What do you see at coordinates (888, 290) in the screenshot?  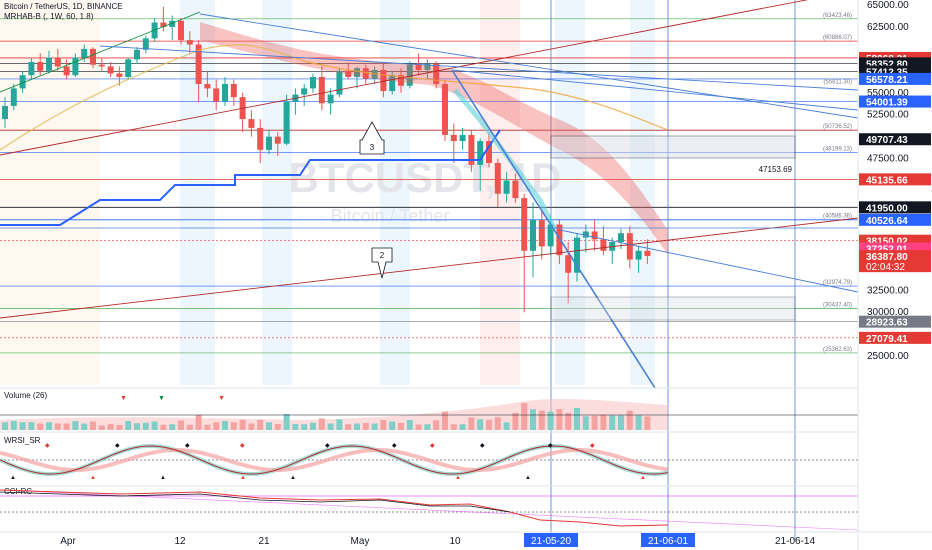 I see `price-tick: 32500.00` at bounding box center [888, 290].